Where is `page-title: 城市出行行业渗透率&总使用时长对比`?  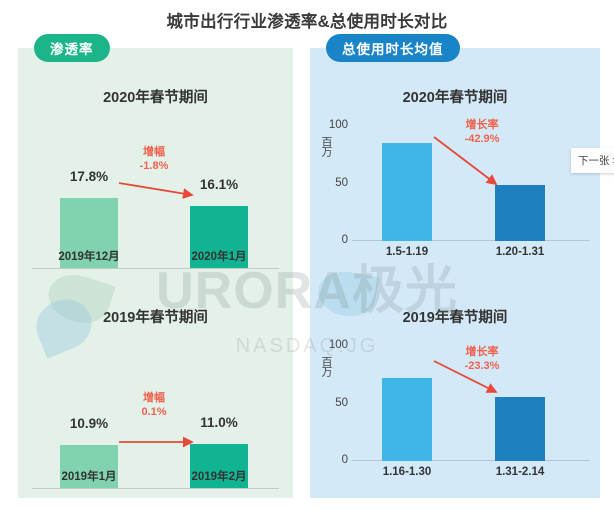 page-title: 城市出行行业渗透率&总使用时长对比 is located at coordinates (307, 22).